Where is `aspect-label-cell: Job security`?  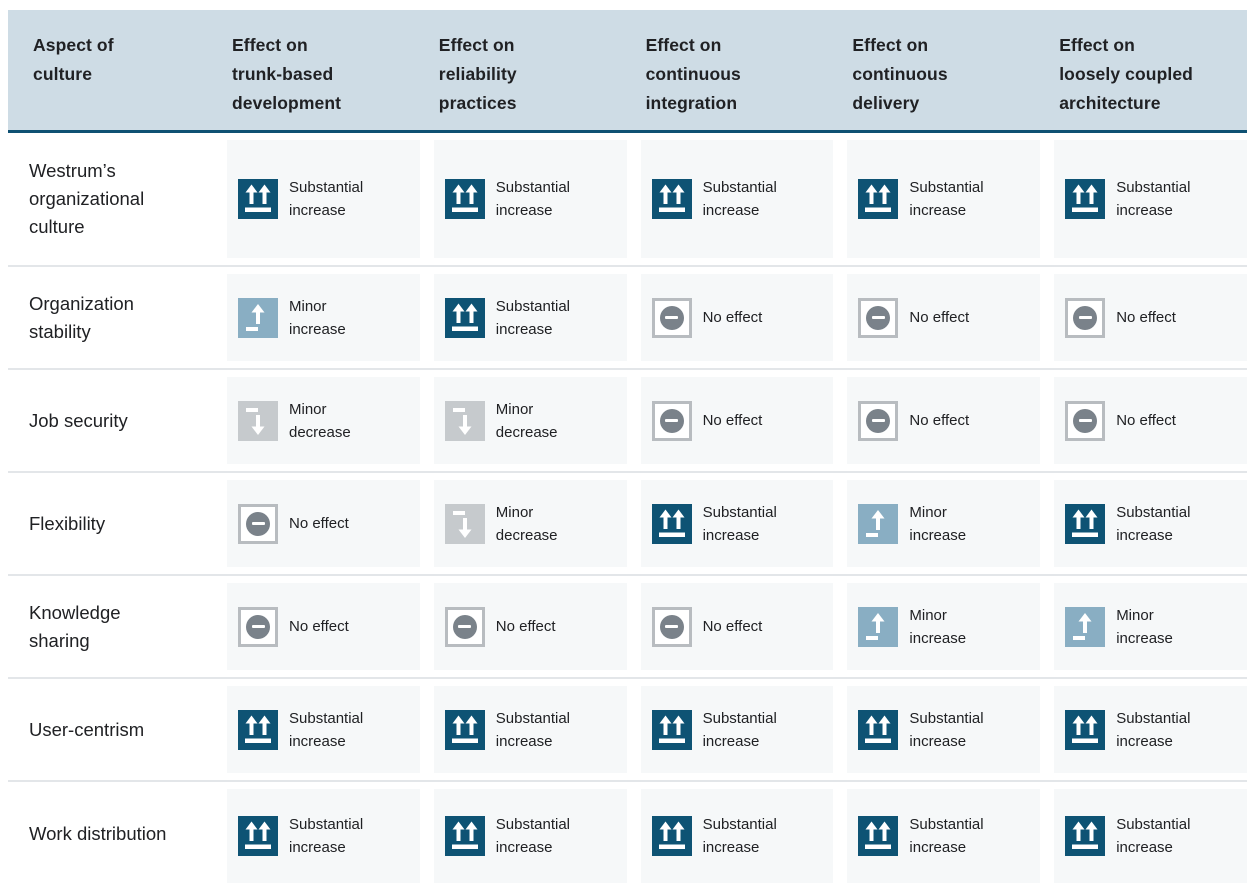 aspect-label-cell: Job security is located at coordinates (110, 420).